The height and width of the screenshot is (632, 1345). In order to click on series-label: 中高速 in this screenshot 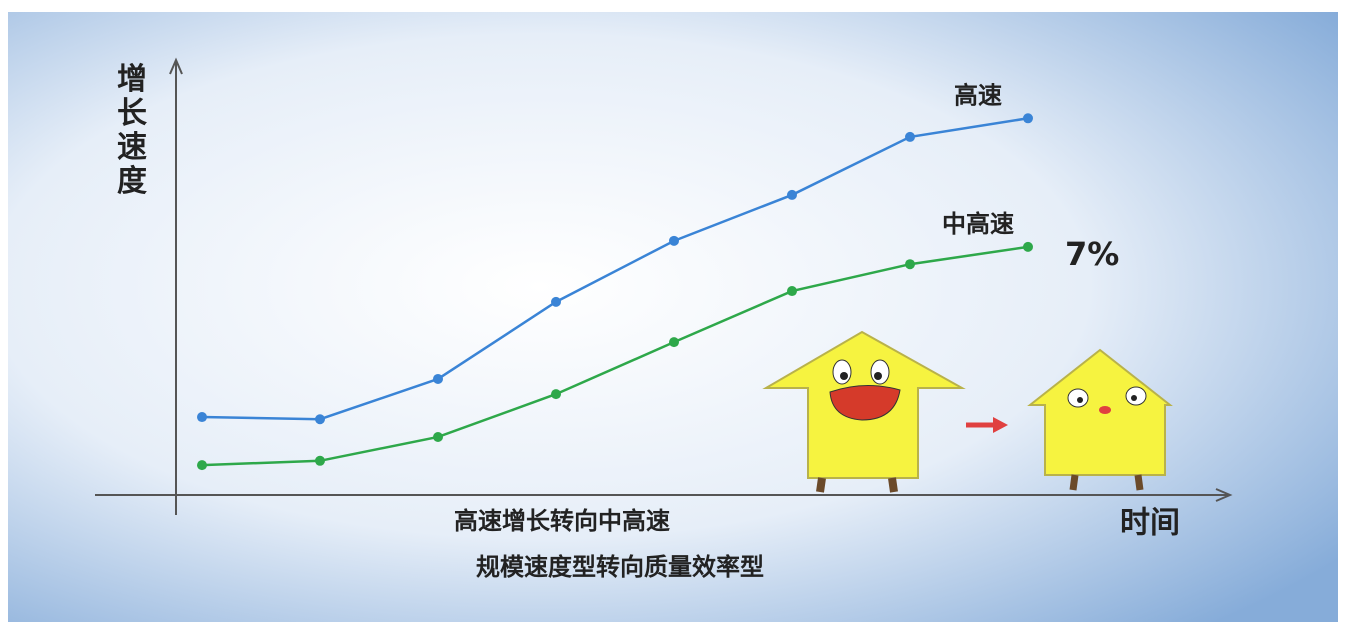, I will do `click(978, 224)`.